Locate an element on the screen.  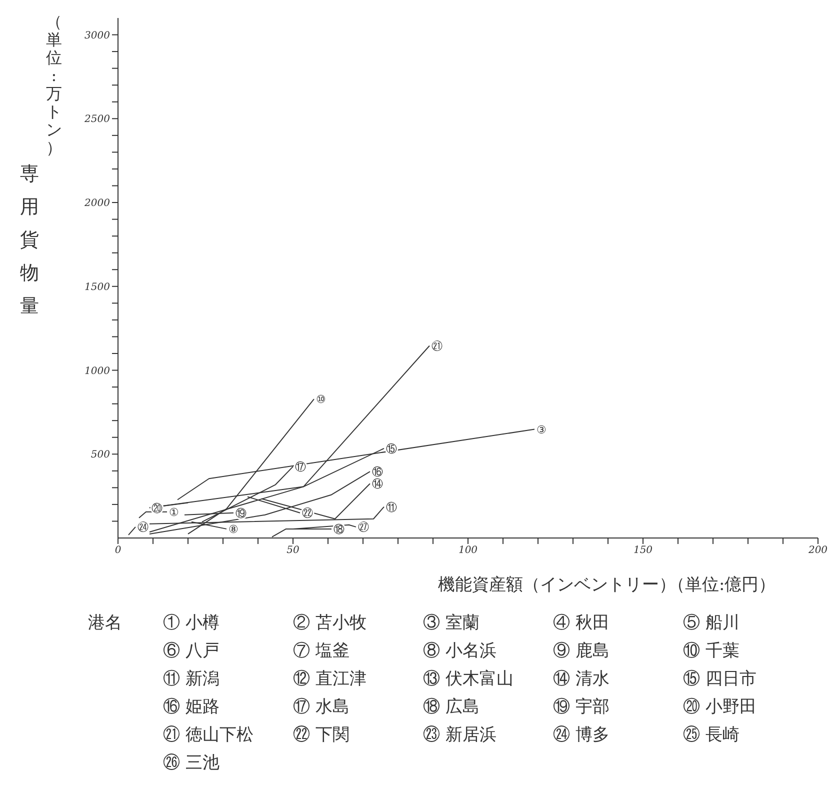
series-label: ⑭ is located at coordinates (377, 484).